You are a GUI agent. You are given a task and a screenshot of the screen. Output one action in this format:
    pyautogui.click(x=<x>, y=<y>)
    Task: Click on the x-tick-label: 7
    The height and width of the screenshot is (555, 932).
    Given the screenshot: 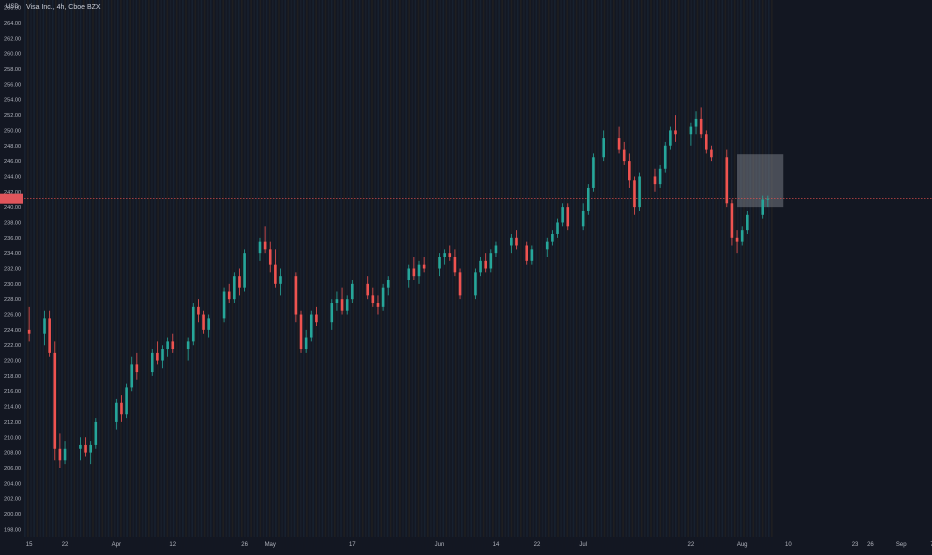 What is the action you would take?
    pyautogui.click(x=931, y=545)
    